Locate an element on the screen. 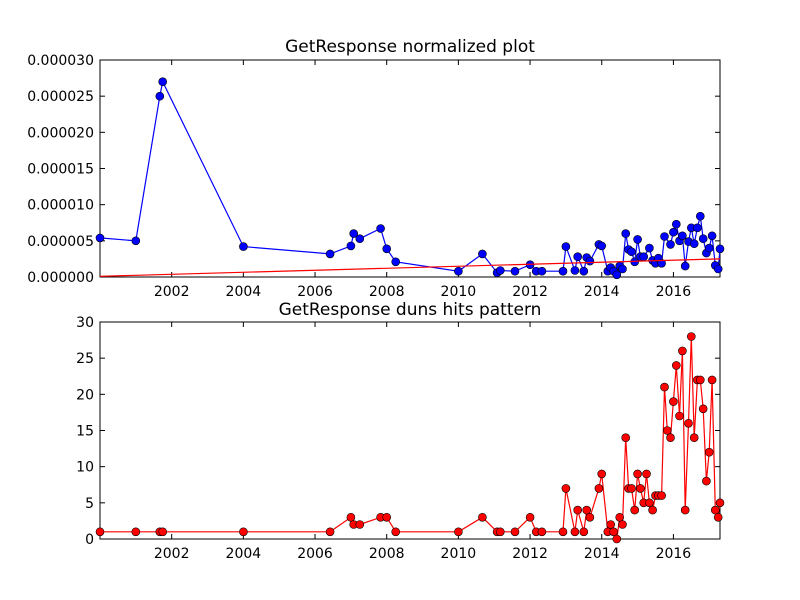 This screenshot has width=800, height=600. duns-hits-plot-xtick-label: 2014 is located at coordinates (602, 554).